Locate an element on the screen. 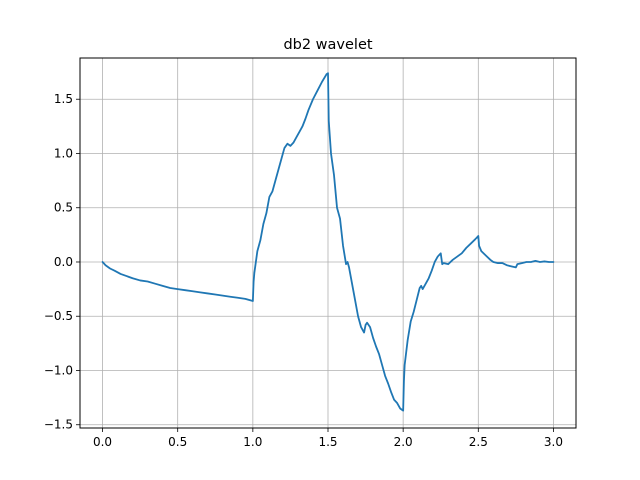 The height and width of the screenshot is (480, 640). x-tick-label: 0.5 is located at coordinates (177, 442).